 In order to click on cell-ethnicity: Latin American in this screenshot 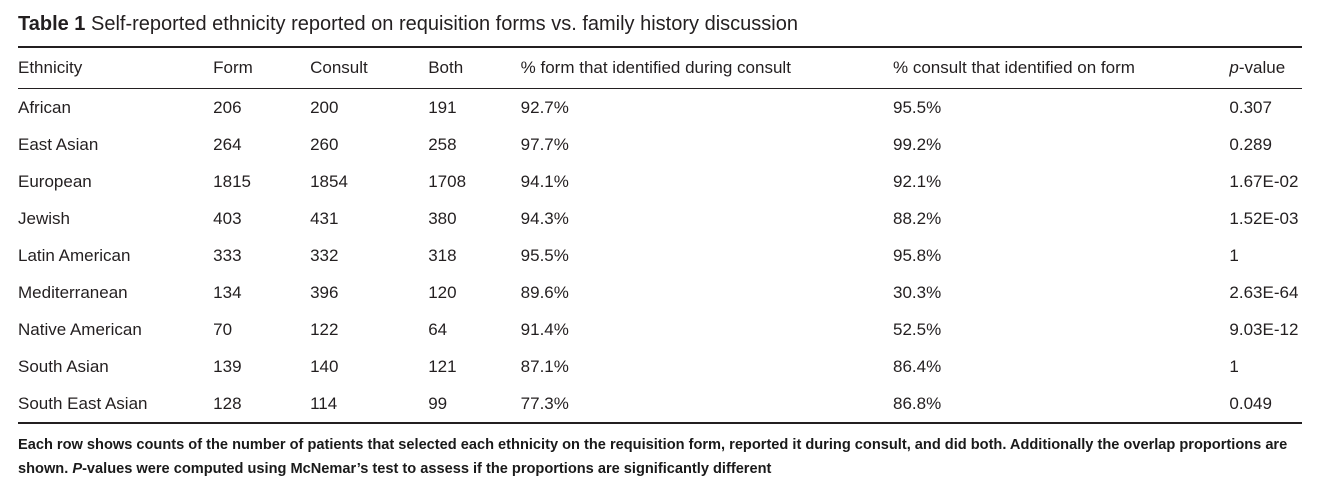, I will do `click(74, 255)`.